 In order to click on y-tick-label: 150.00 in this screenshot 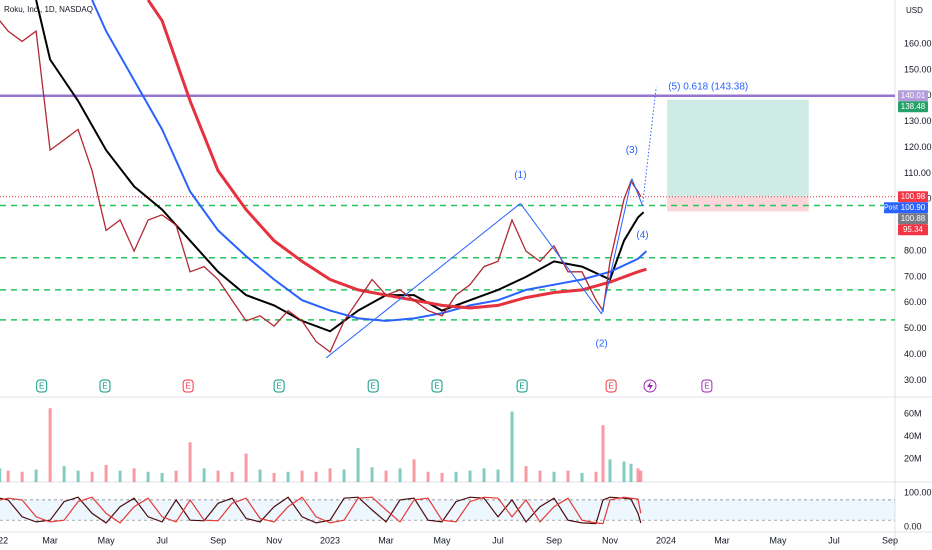, I will do `click(918, 69)`.